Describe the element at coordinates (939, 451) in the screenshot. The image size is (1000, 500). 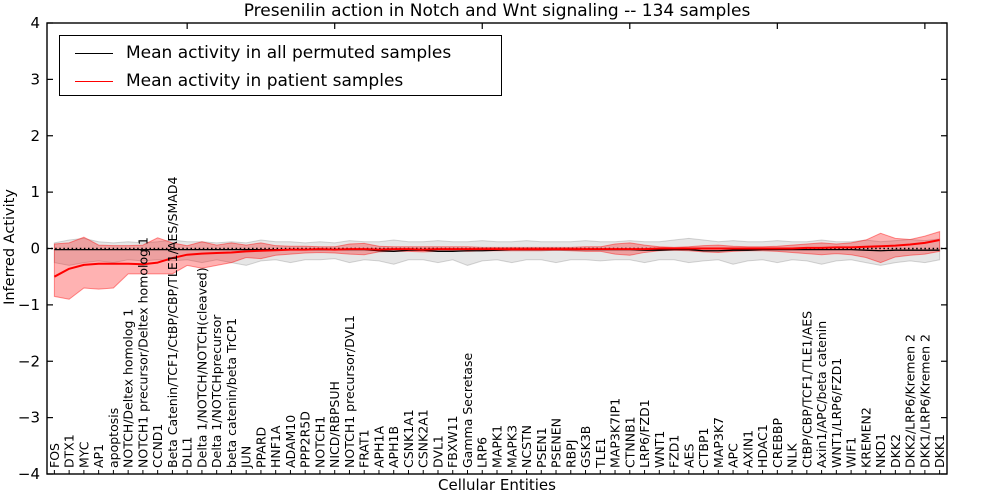
I see `x-category-label: DKK1` at that location.